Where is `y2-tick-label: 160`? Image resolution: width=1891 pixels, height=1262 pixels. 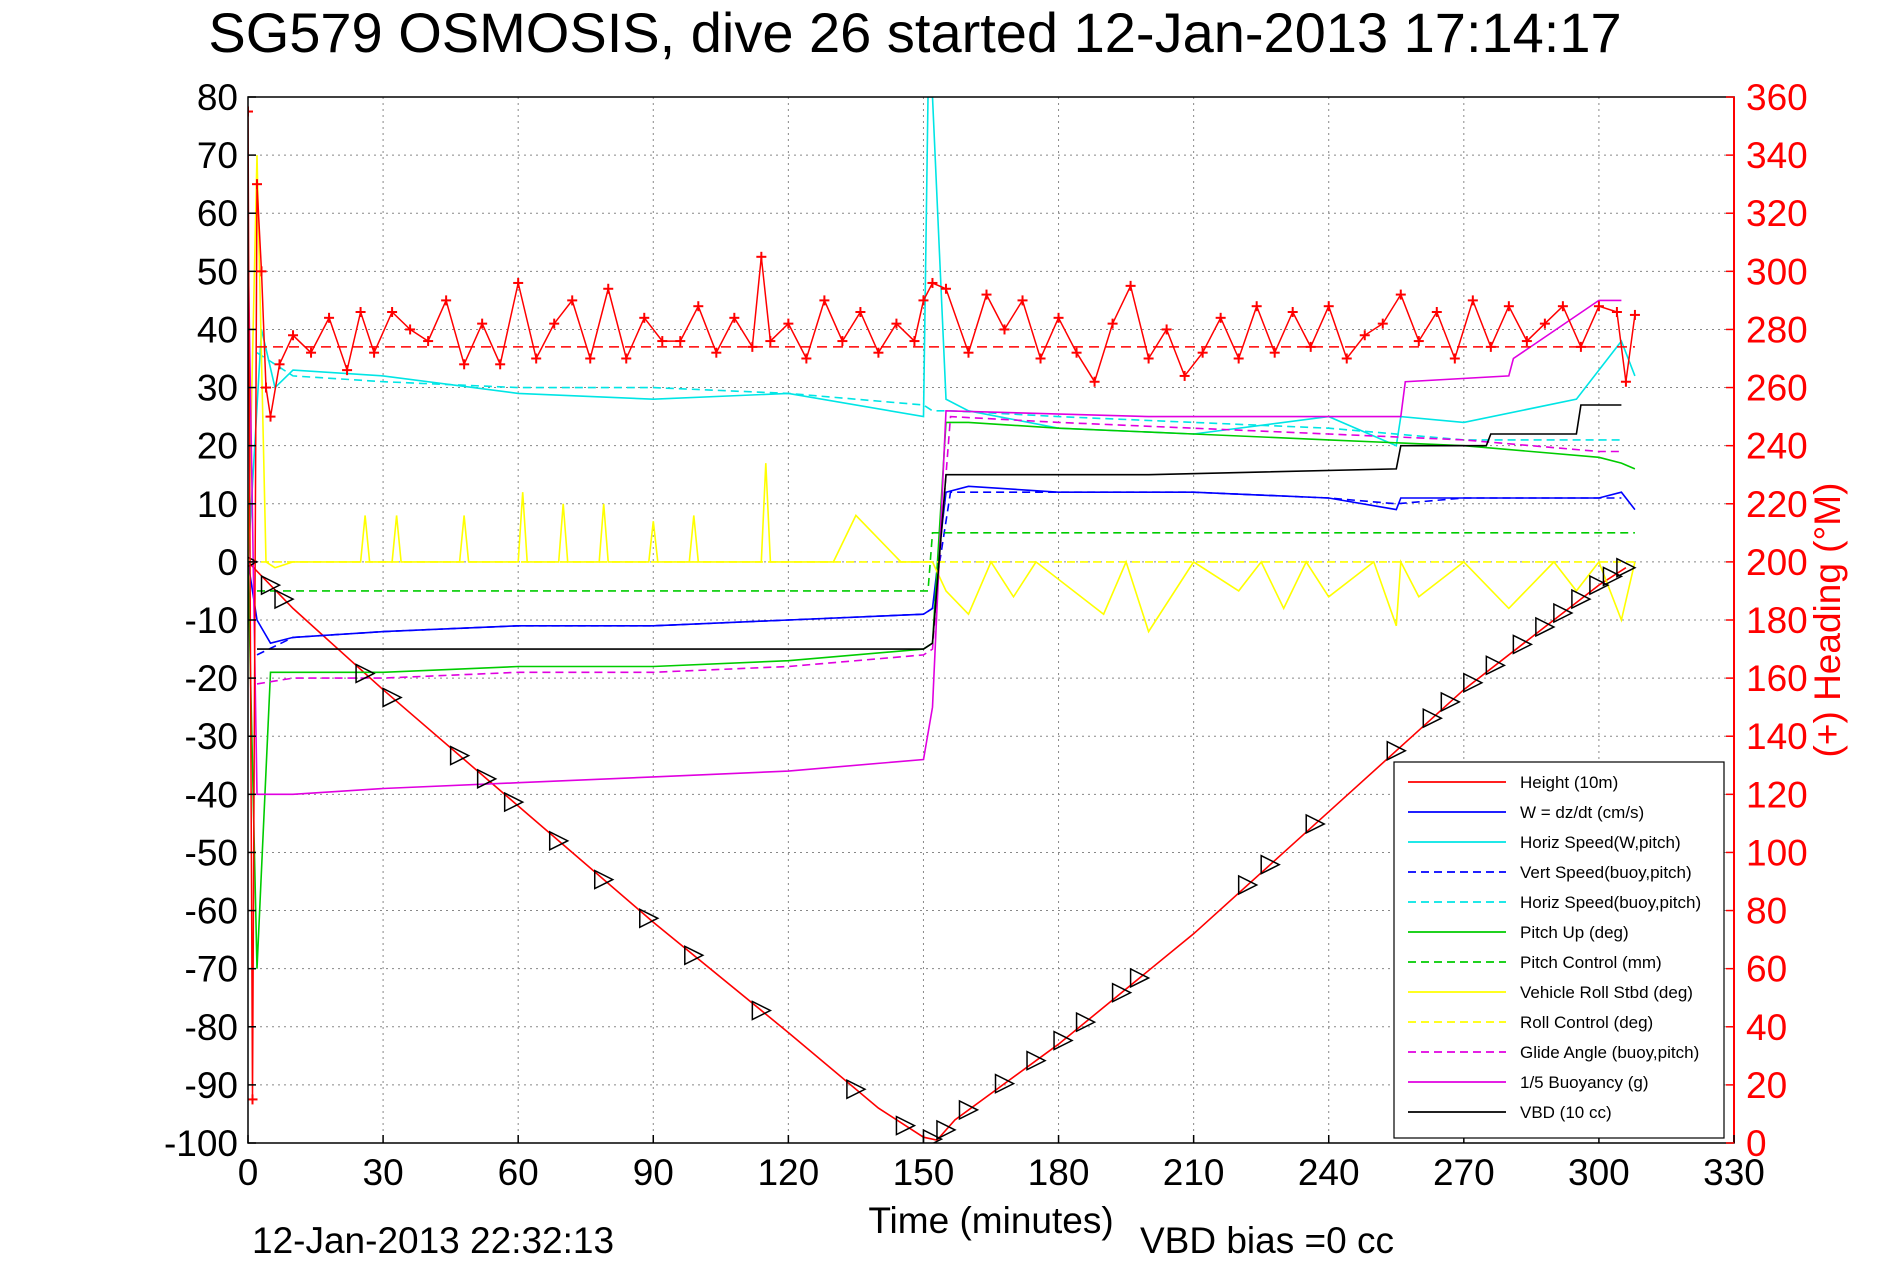 y2-tick-label: 160 is located at coordinates (1777, 678).